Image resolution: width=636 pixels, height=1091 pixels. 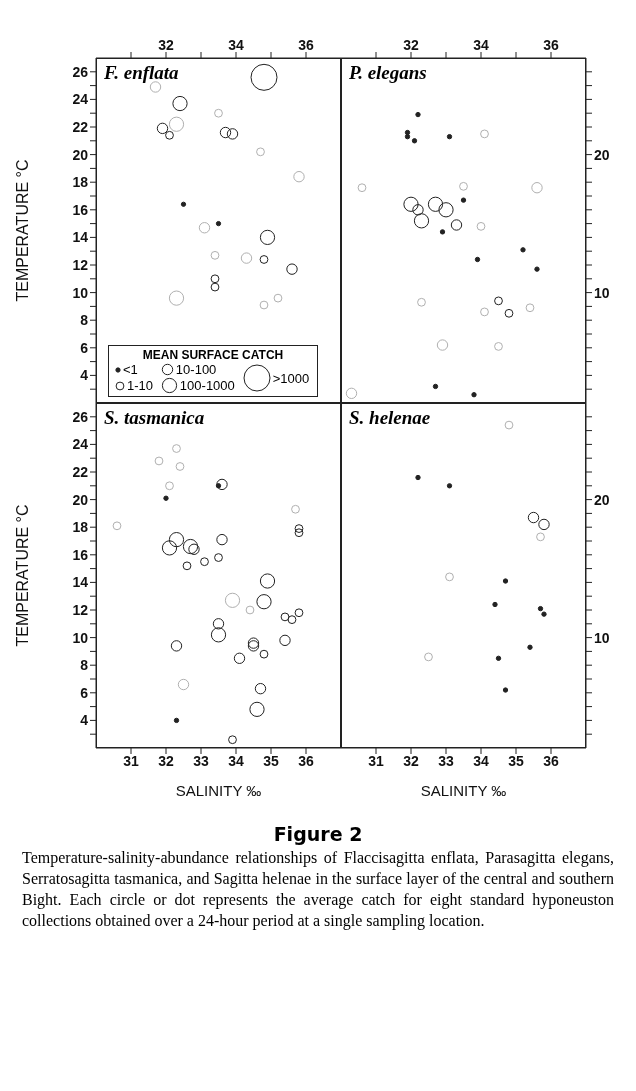 I want to click on text: Temperature-salinity-abundance relationships of Flaccisagitta enflata, Parasagitta elegans, Serratosagitta tasmanica, and Sagitta helenae in the surface layer of the central and southern Bight. Each circle or dot represents the average catch for eight standard hyponeuston collections obtained over a 24-hour period at a single sampling location., so click(x=318, y=889).